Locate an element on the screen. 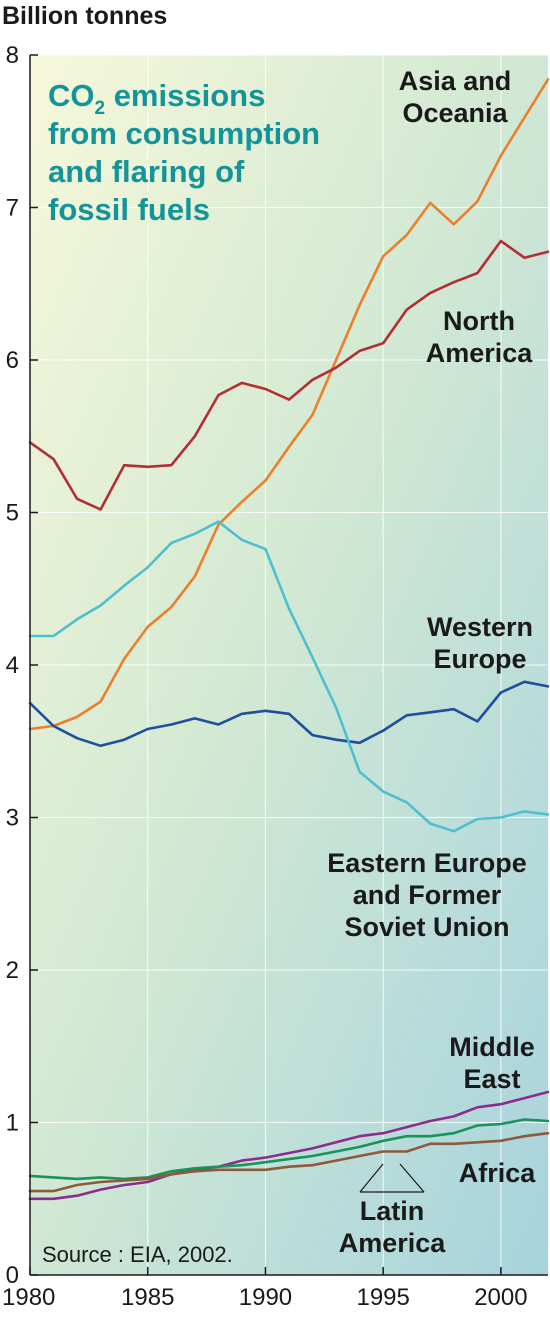  series-label-africa: Africa is located at coordinates (498, 1173).